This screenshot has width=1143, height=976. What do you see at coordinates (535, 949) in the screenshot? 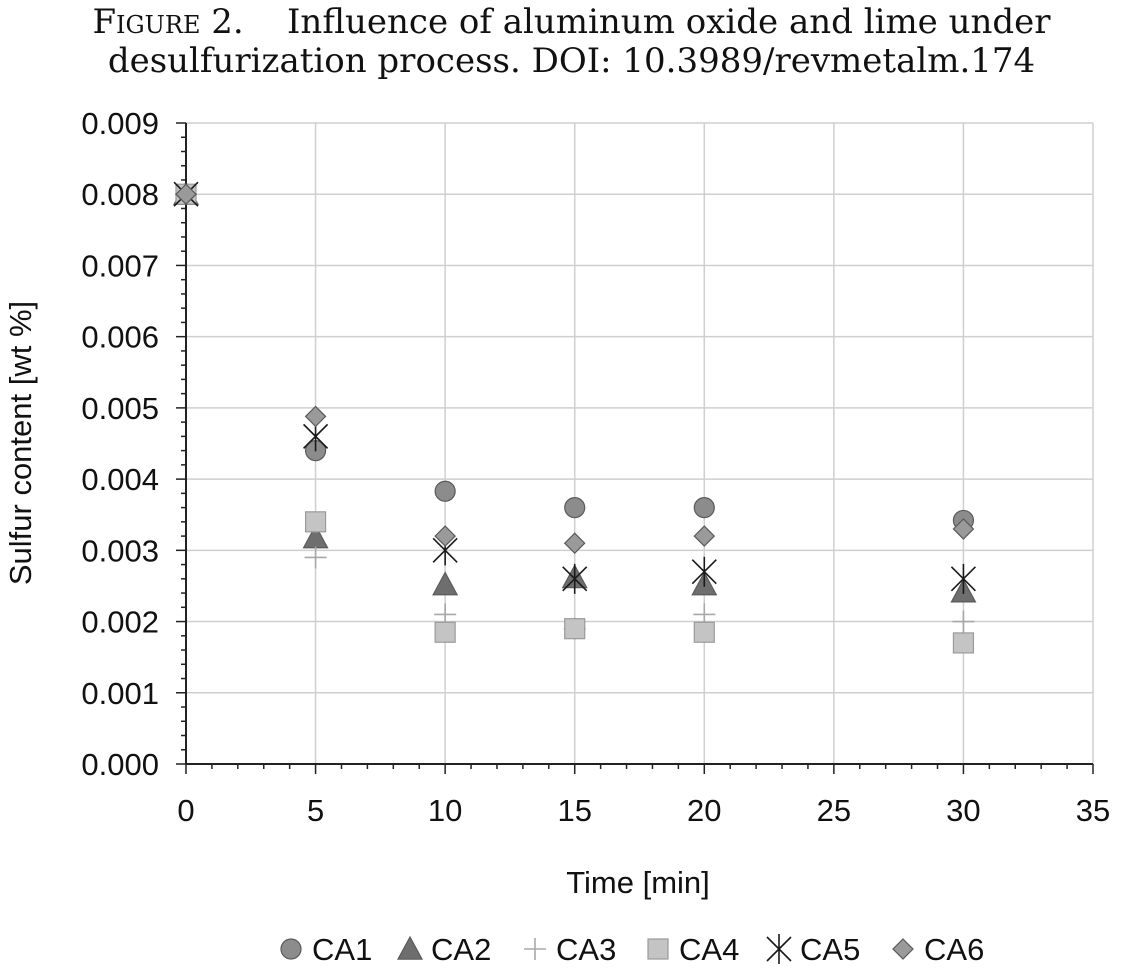
I see `legend-marker-ca3` at bounding box center [535, 949].